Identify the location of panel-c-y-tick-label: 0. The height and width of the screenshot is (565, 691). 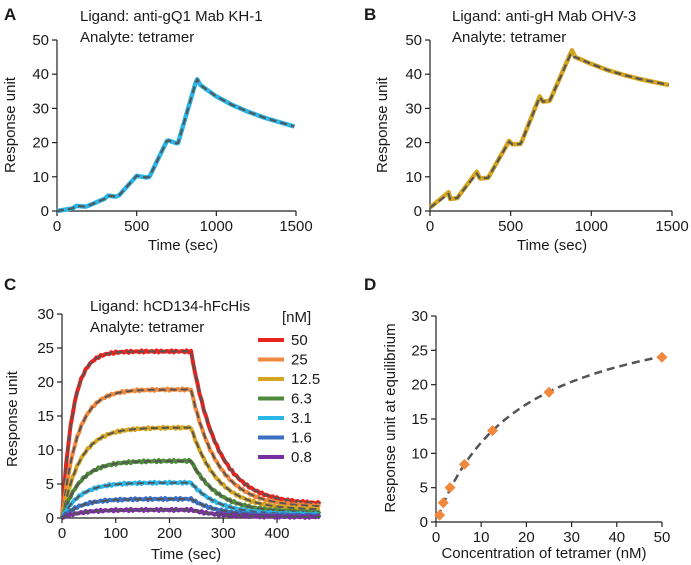
(50, 518).